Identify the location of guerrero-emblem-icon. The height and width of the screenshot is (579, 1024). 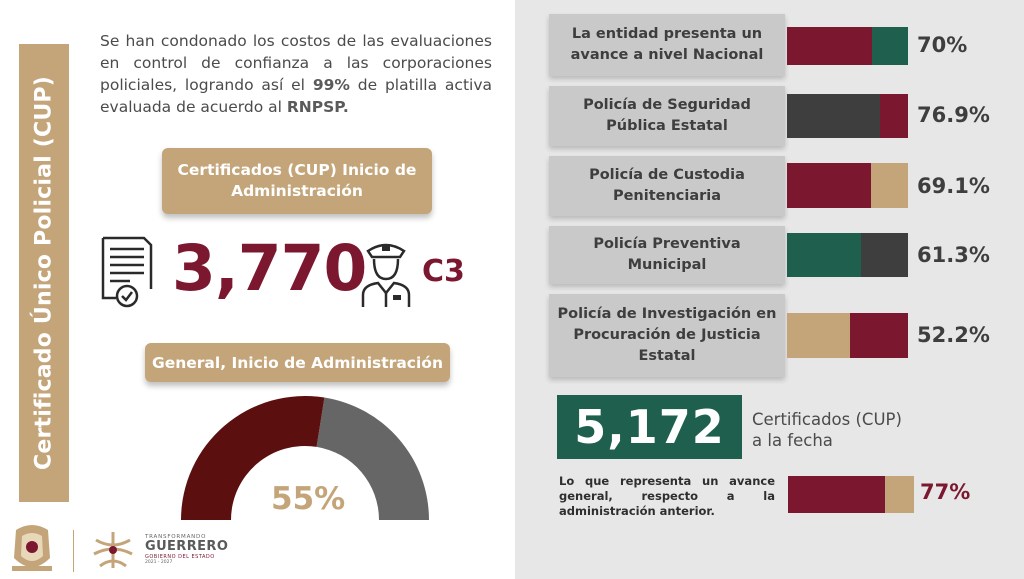
(113, 550).